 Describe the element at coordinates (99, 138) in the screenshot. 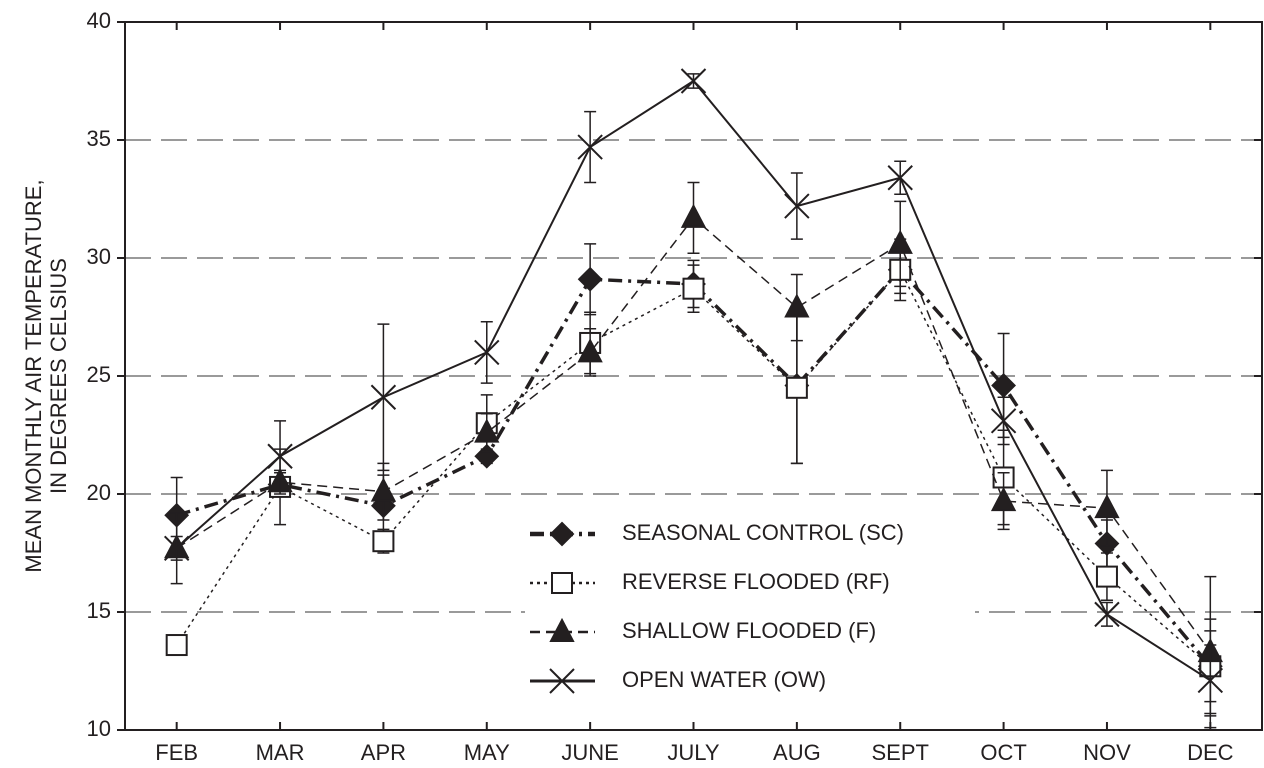

I see `y-tick-label: 35` at that location.